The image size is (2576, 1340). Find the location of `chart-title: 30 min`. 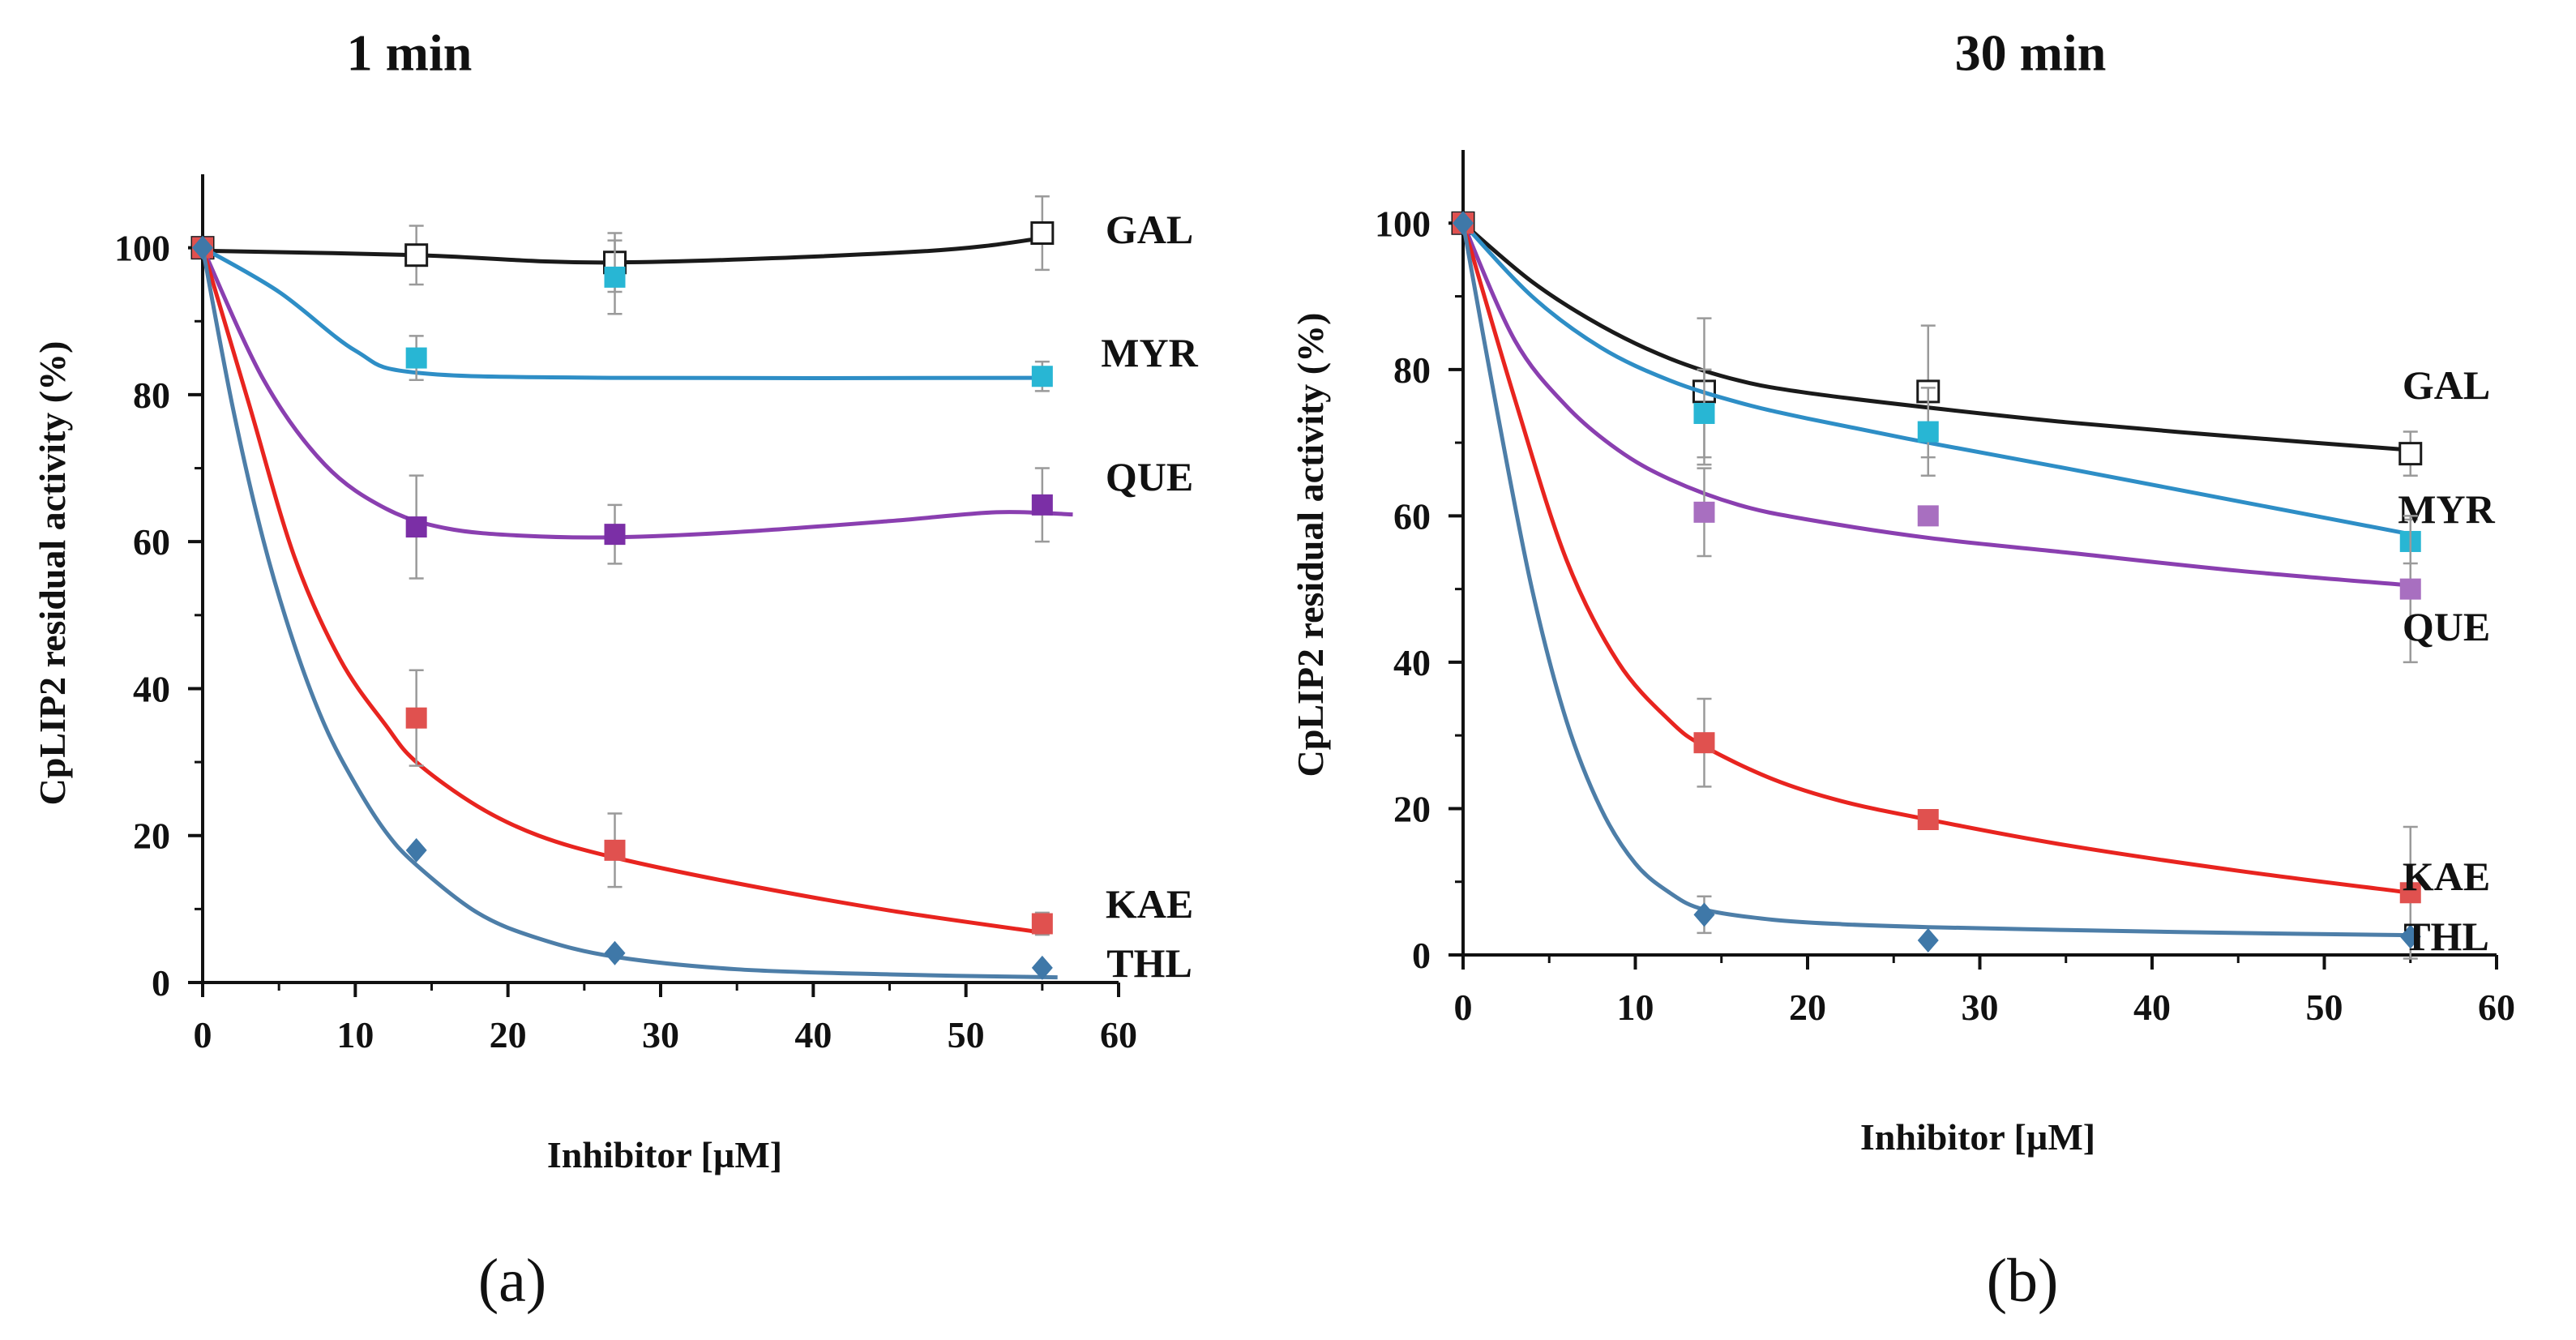

chart-title: 30 min is located at coordinates (2031, 53).